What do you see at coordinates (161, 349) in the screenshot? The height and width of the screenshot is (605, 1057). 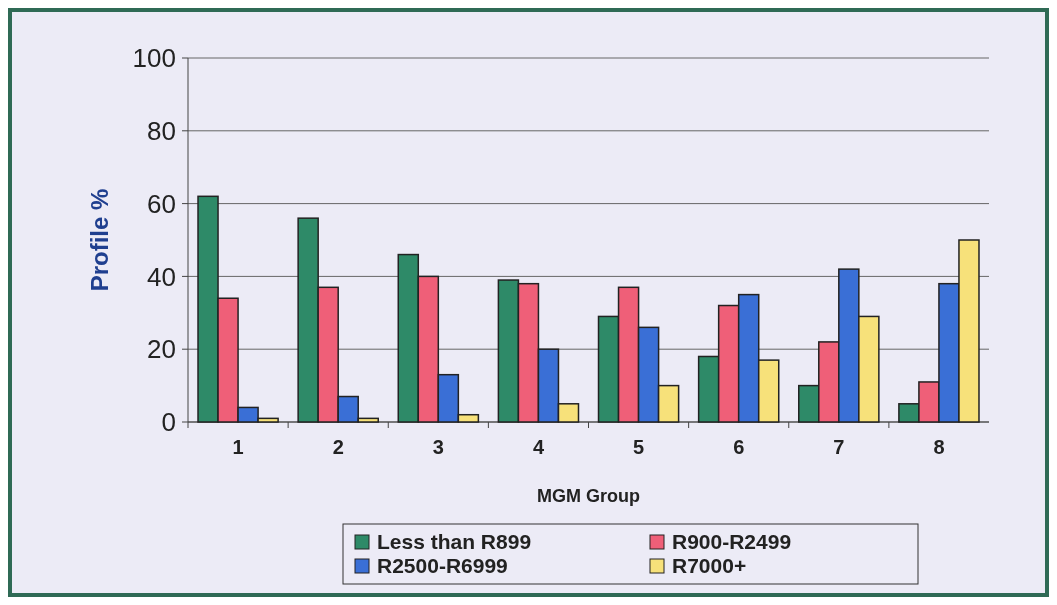 I see `y-tick-label: 20` at bounding box center [161, 349].